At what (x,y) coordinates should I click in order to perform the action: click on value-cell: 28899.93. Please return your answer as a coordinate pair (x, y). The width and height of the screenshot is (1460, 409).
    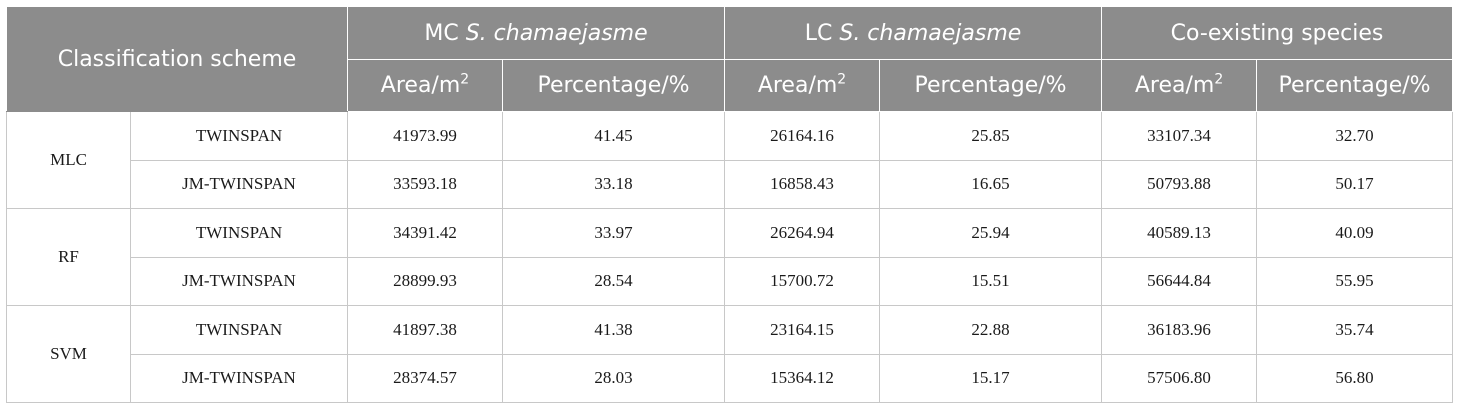
    Looking at the image, I should click on (425, 281).